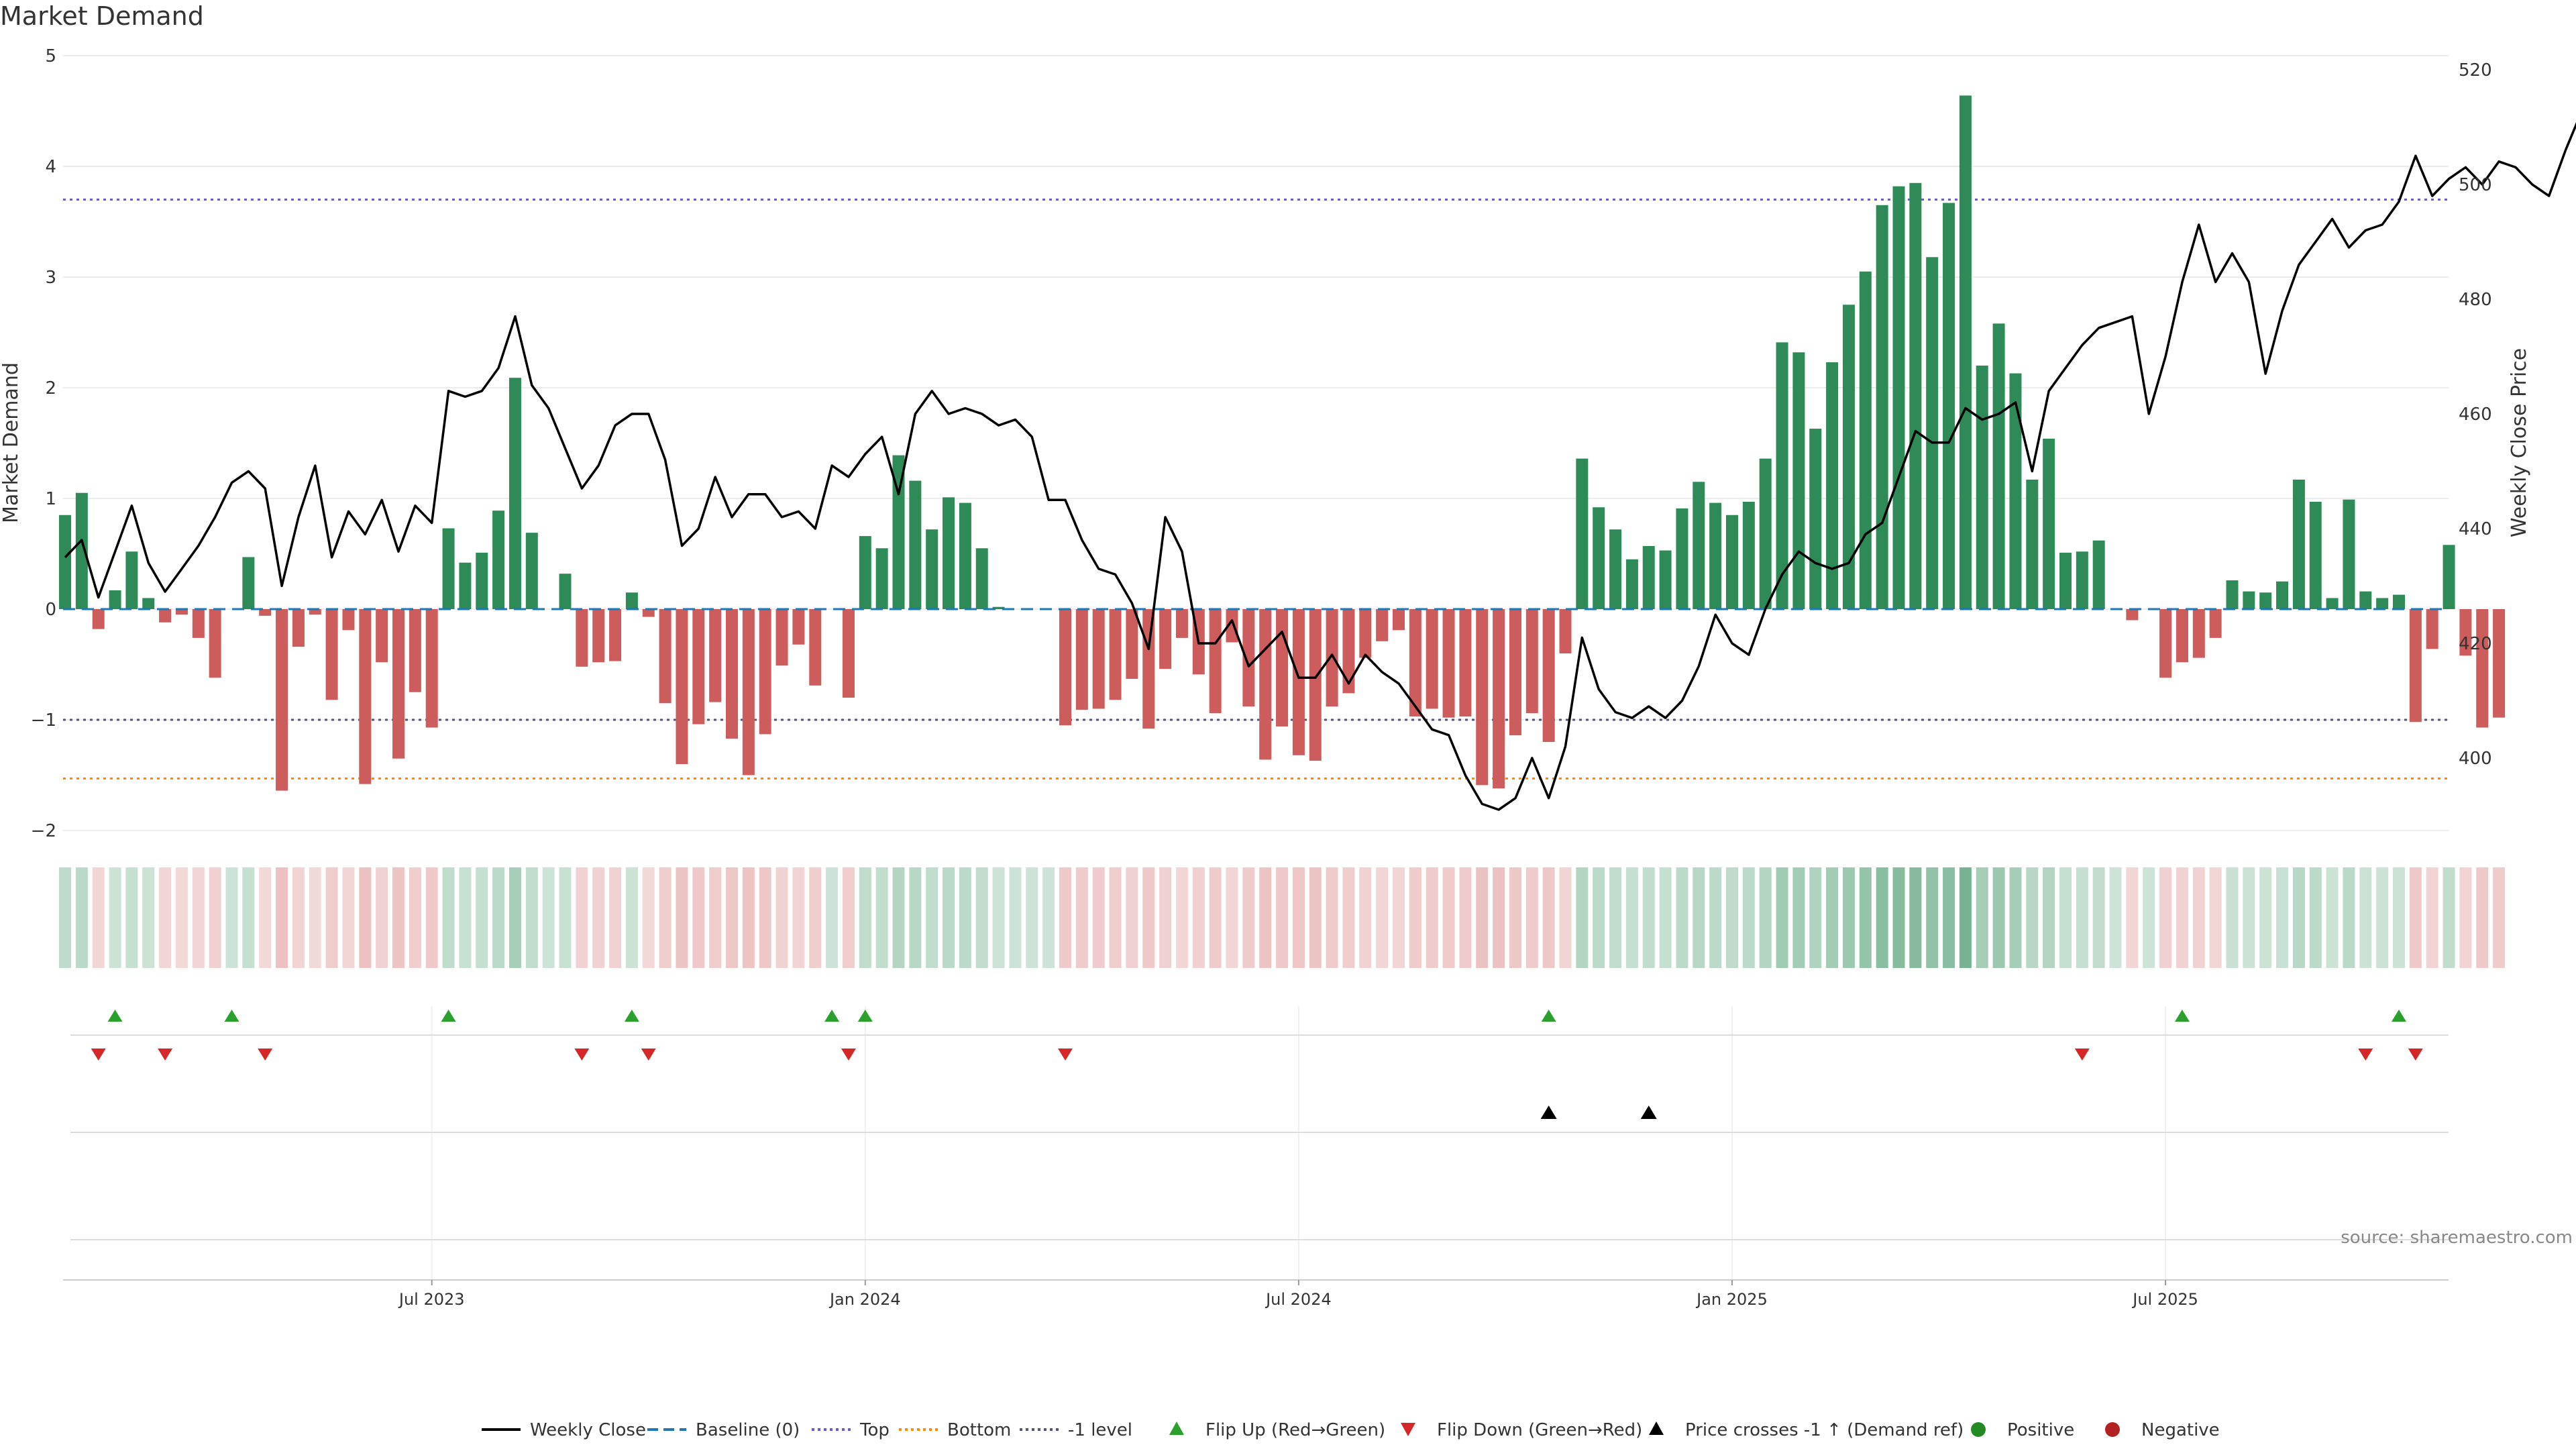  Describe the element at coordinates (50, 56) in the screenshot. I see `y-tick-label: 5` at that location.